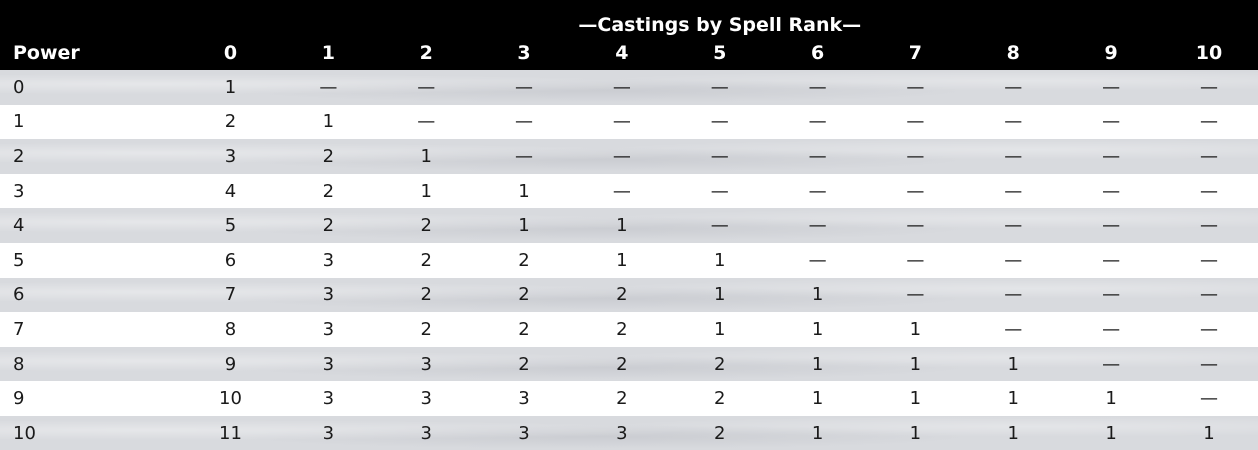 The height and width of the screenshot is (450, 1258). What do you see at coordinates (91, 18) in the screenshot?
I see `group-header-spacer` at bounding box center [91, 18].